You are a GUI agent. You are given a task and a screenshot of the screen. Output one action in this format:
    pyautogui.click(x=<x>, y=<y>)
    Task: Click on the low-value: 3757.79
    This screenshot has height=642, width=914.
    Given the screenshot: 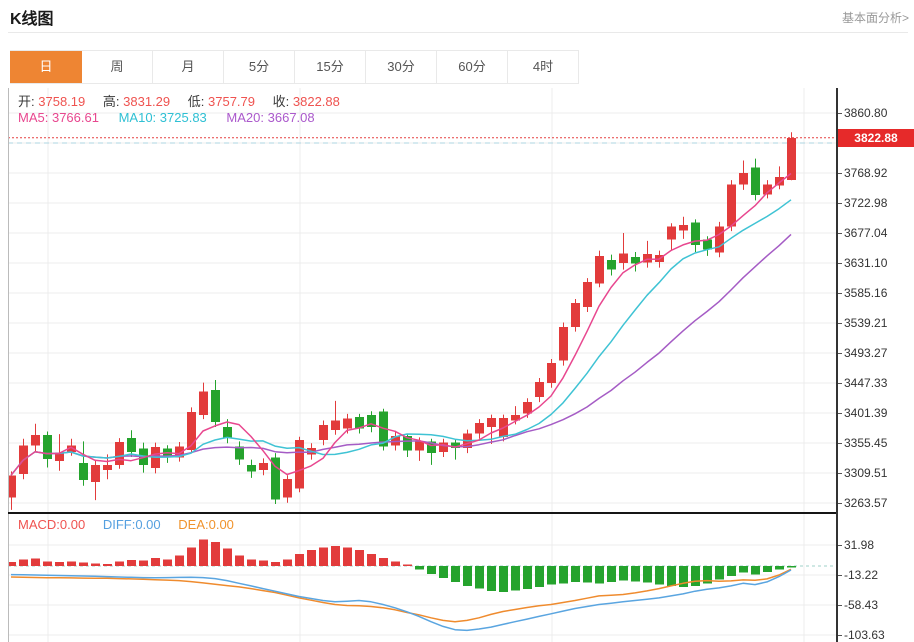 What is the action you would take?
    pyautogui.click(x=231, y=101)
    